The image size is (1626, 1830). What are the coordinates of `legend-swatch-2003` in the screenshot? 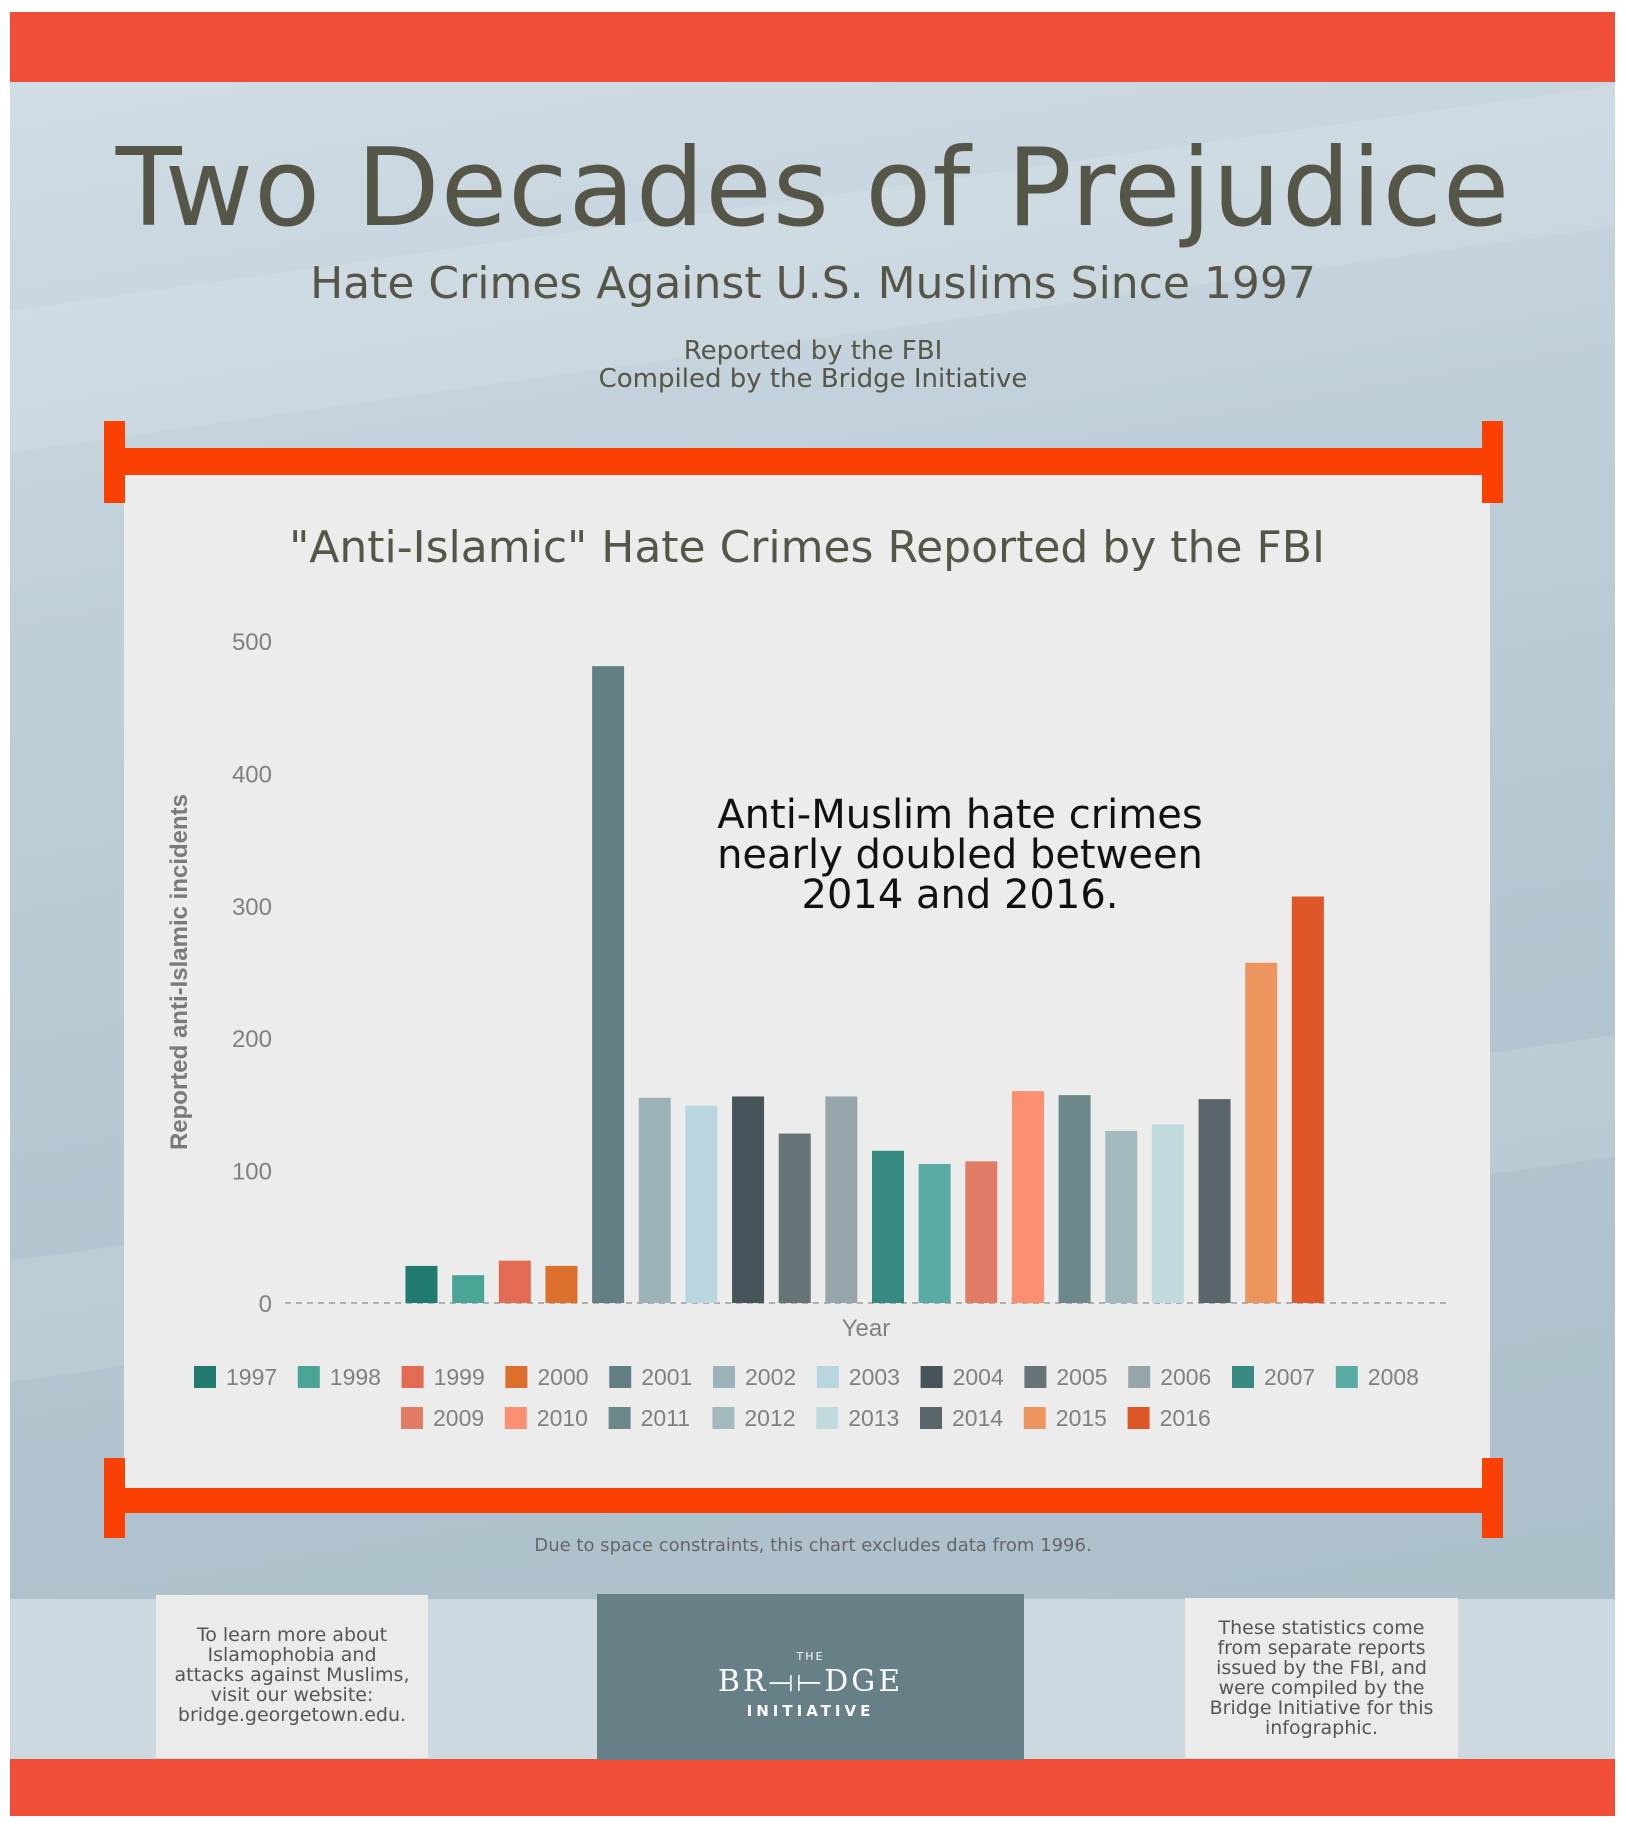 It's located at (827, 1377).